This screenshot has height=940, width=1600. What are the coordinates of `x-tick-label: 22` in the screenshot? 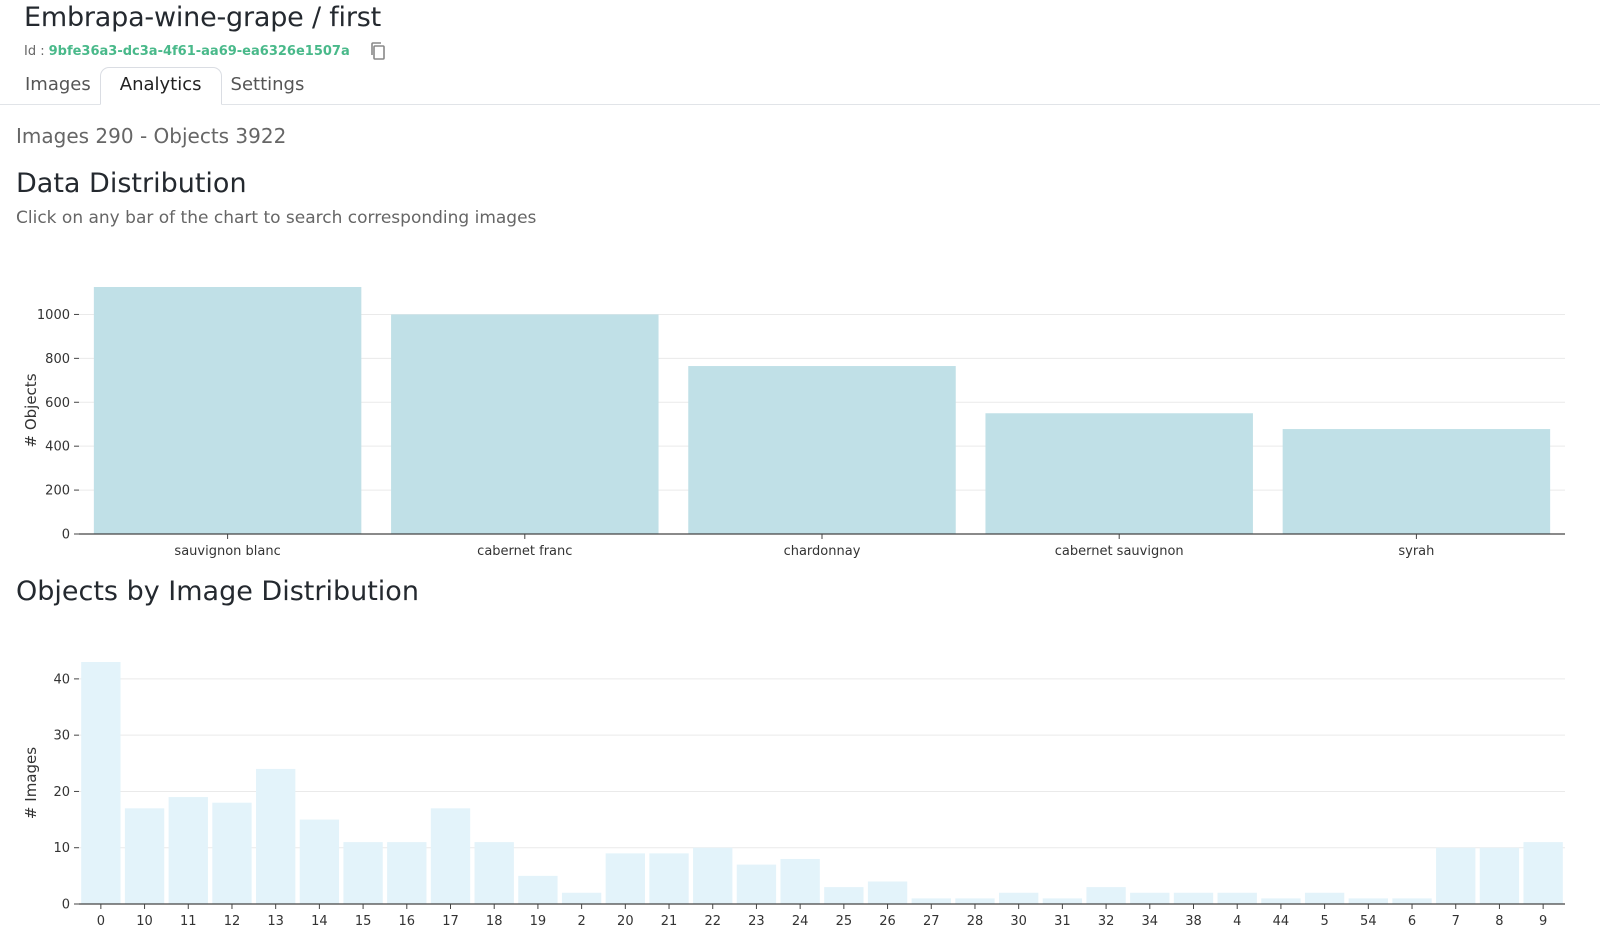 It's located at (712, 921).